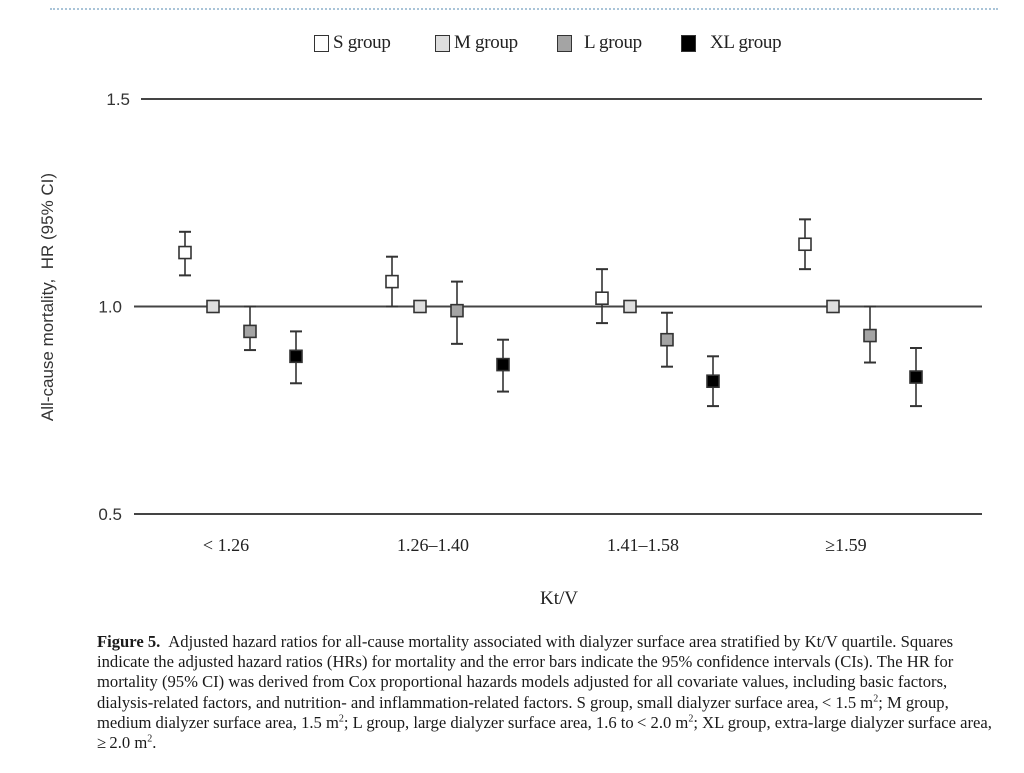  What do you see at coordinates (110, 307) in the screenshot?
I see `y-tick-label: 1.0` at bounding box center [110, 307].